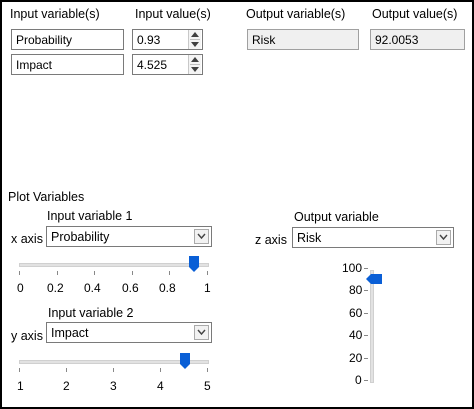  I want to click on y-slider-tick-label: 2, so click(66, 386).